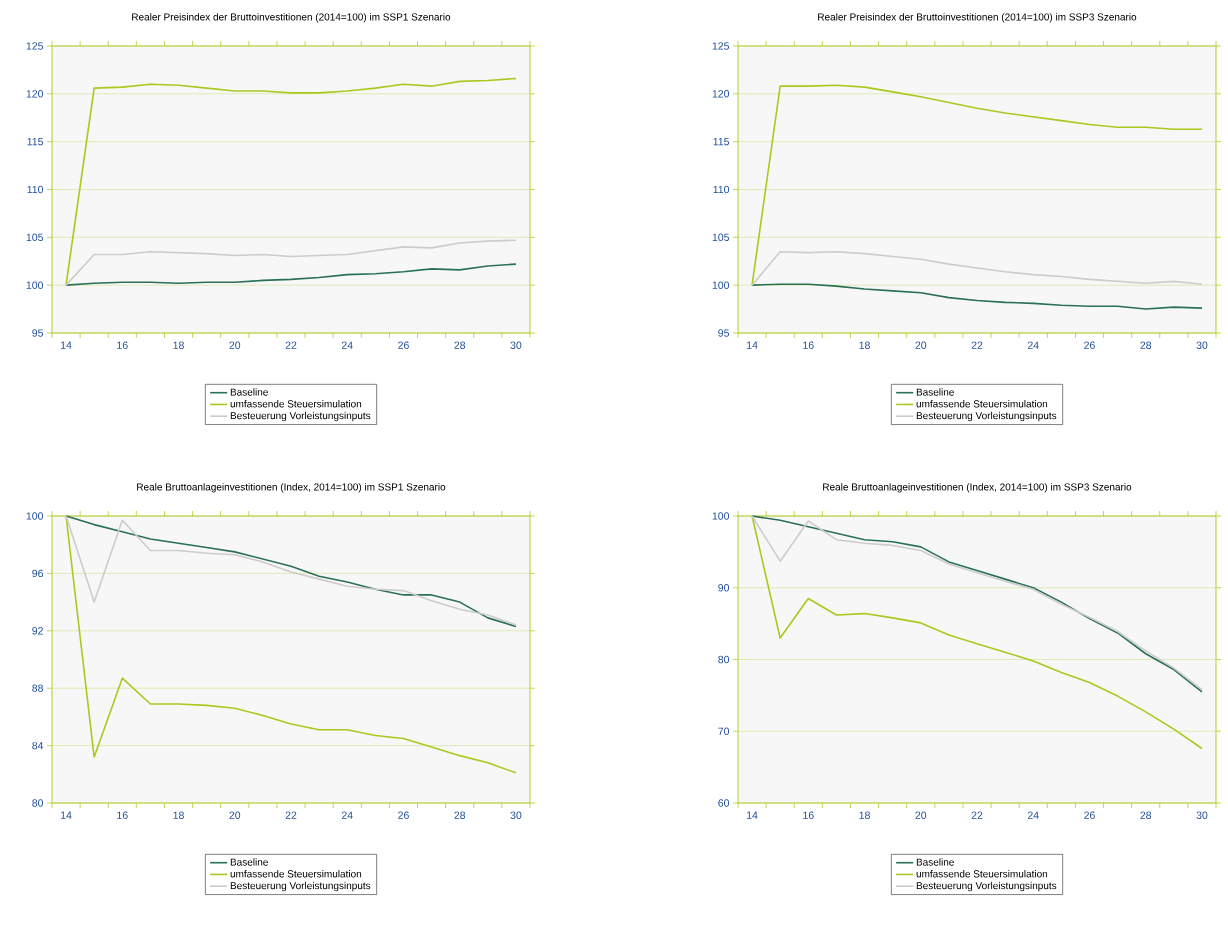 The width and height of the screenshot is (1228, 926). What do you see at coordinates (977, 18) in the screenshot?
I see `chart-title: Realer Preisindex der Bruttoinvestitionen (2014=100) im SSP3 Szenario` at bounding box center [977, 18].